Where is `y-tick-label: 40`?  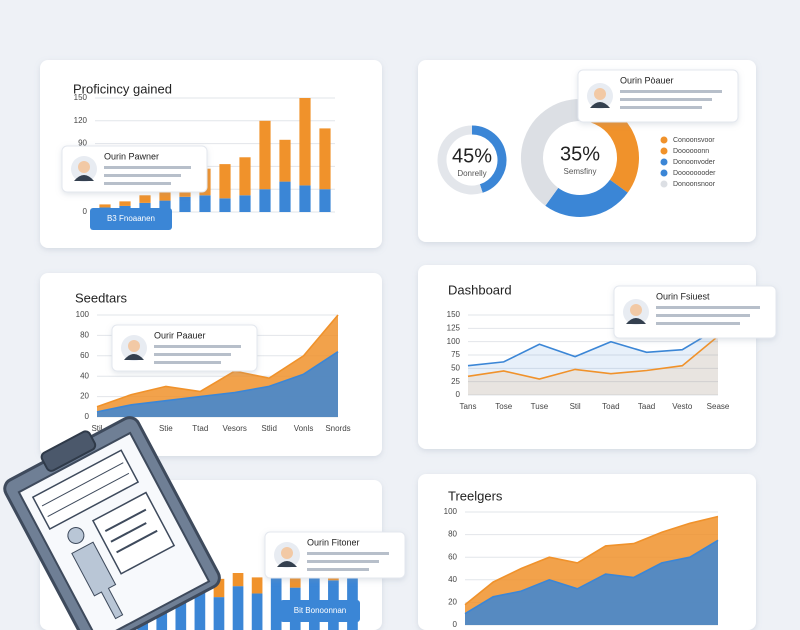
y-tick-label: 40 is located at coordinates (84, 375).